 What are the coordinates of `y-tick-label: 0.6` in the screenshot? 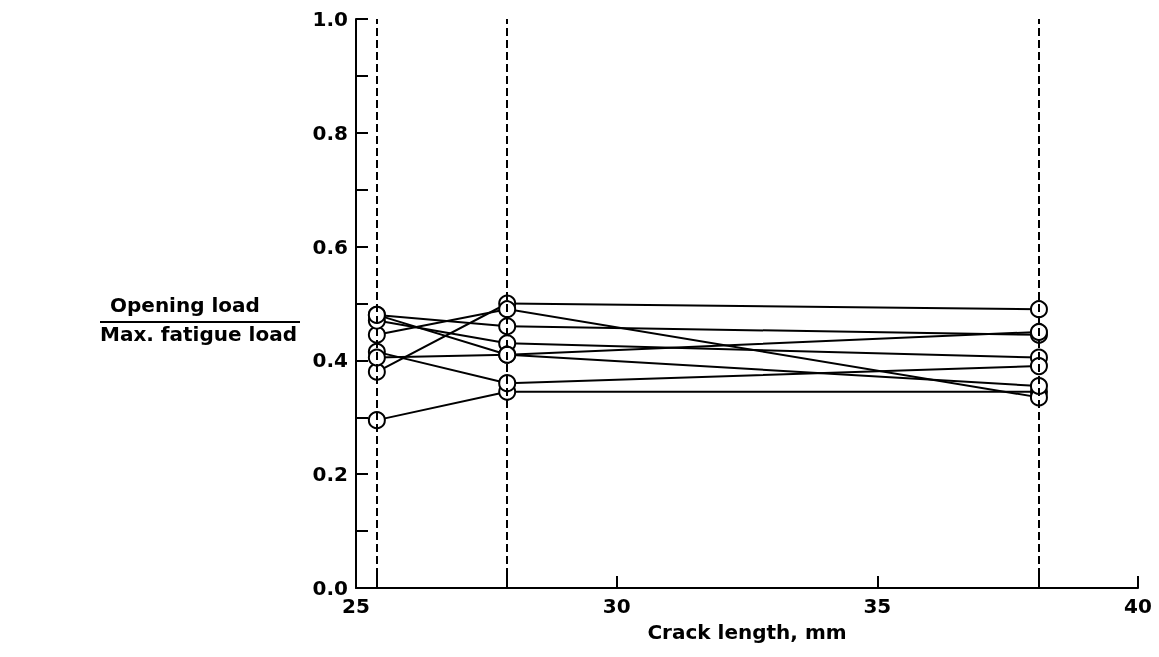 It's located at (330, 246).